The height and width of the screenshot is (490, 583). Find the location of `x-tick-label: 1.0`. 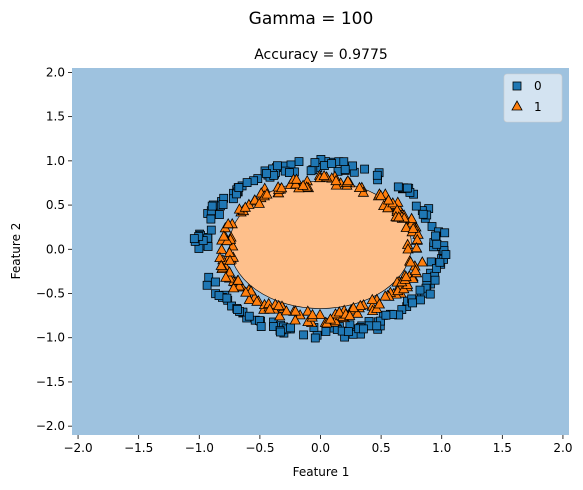

x-tick-label: 1.0 is located at coordinates (441, 448).